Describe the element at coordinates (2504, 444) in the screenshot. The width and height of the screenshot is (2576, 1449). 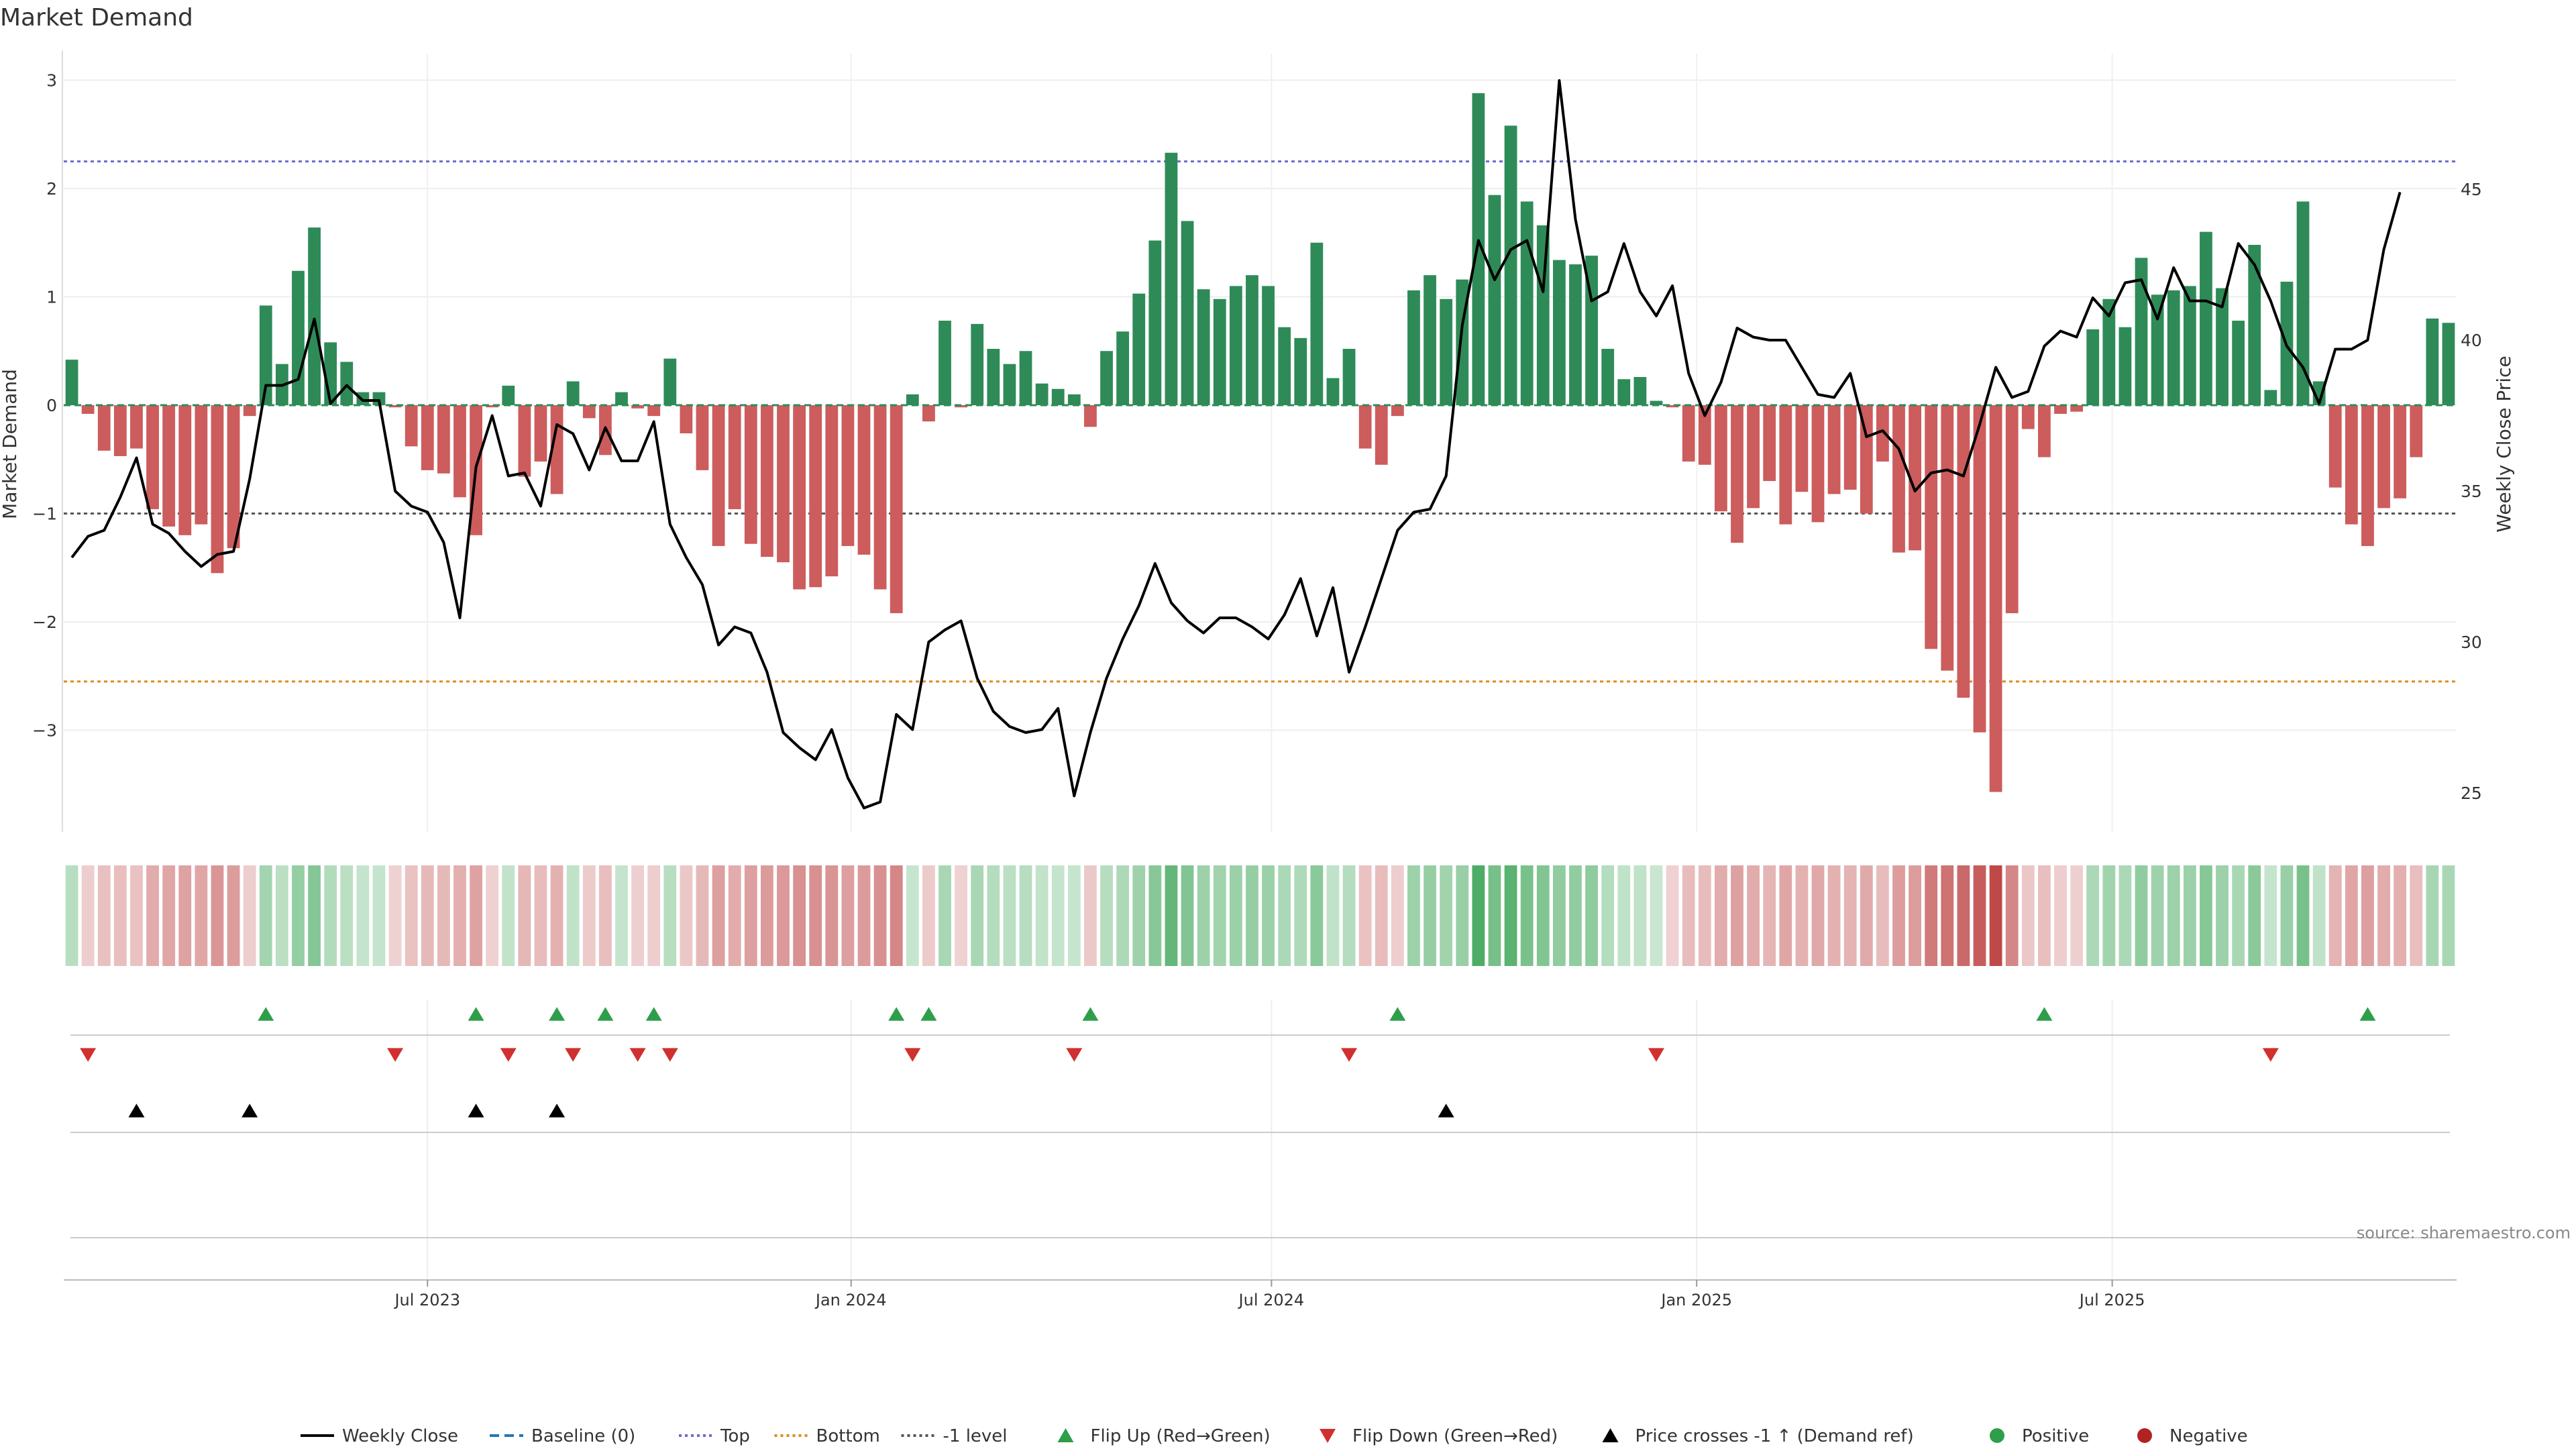
I see `y2-axis-label: Weekly Close Price` at that location.